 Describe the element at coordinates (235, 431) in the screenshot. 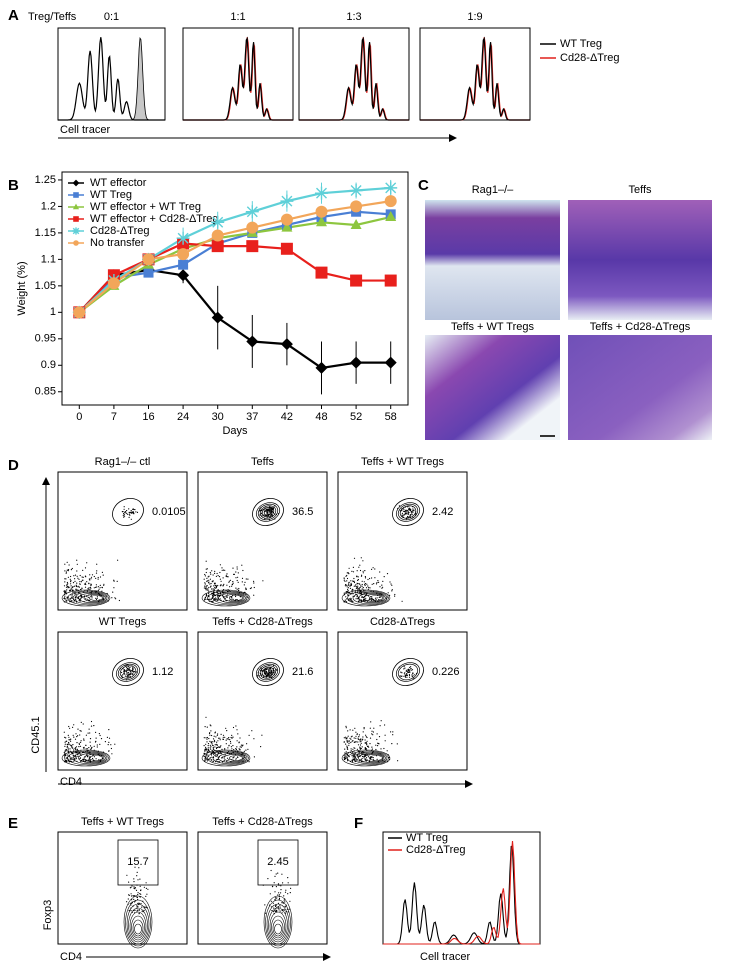

I see `x-axis-label: Days` at that location.